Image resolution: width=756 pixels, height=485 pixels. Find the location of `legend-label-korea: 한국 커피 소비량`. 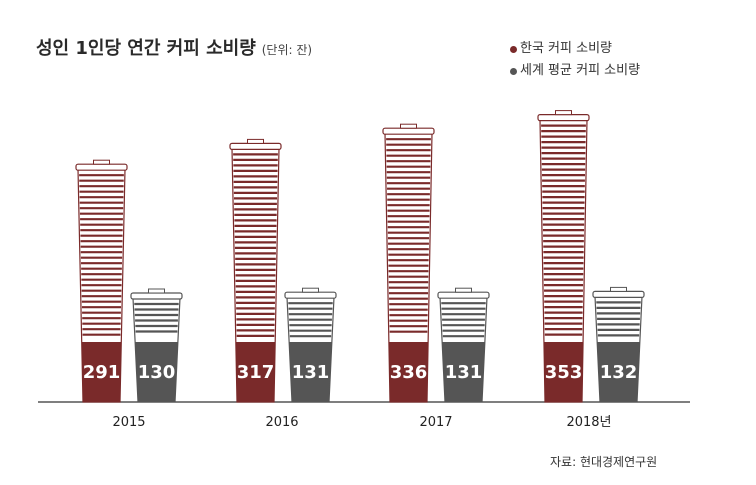

legend-label-korea: 한국 커피 소비량 is located at coordinates (566, 48).